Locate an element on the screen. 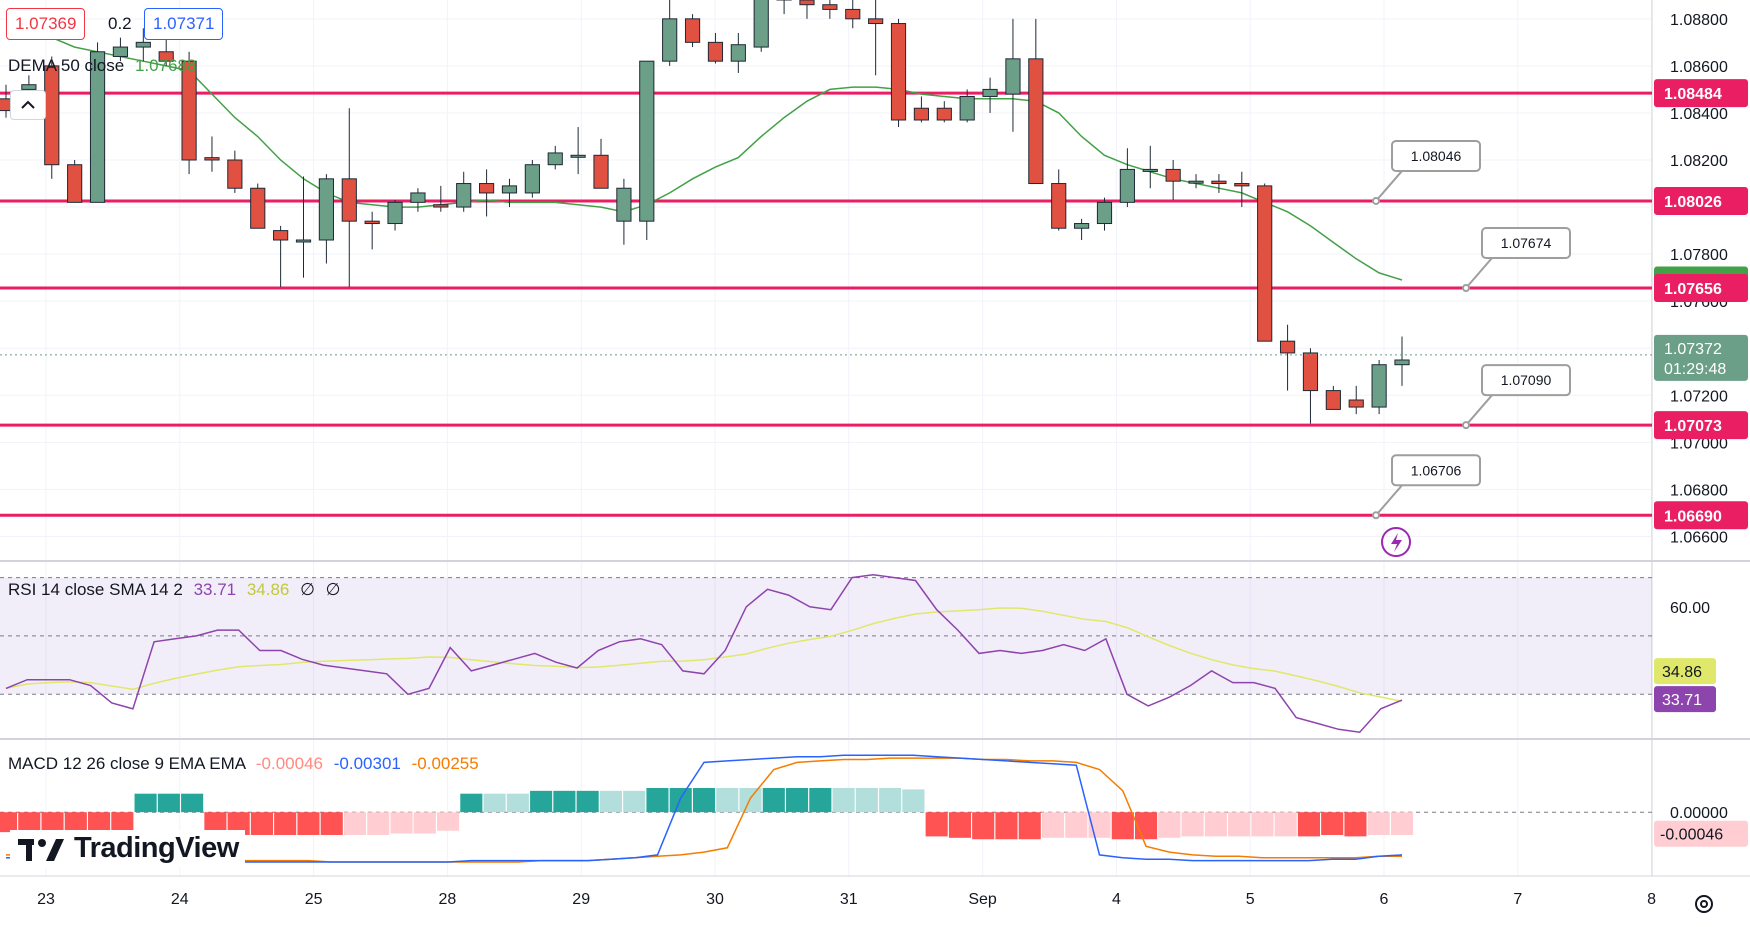 Image resolution: width=1750 pixels, height=927 pixels. callout-label: 1.08046 is located at coordinates (1436, 156).